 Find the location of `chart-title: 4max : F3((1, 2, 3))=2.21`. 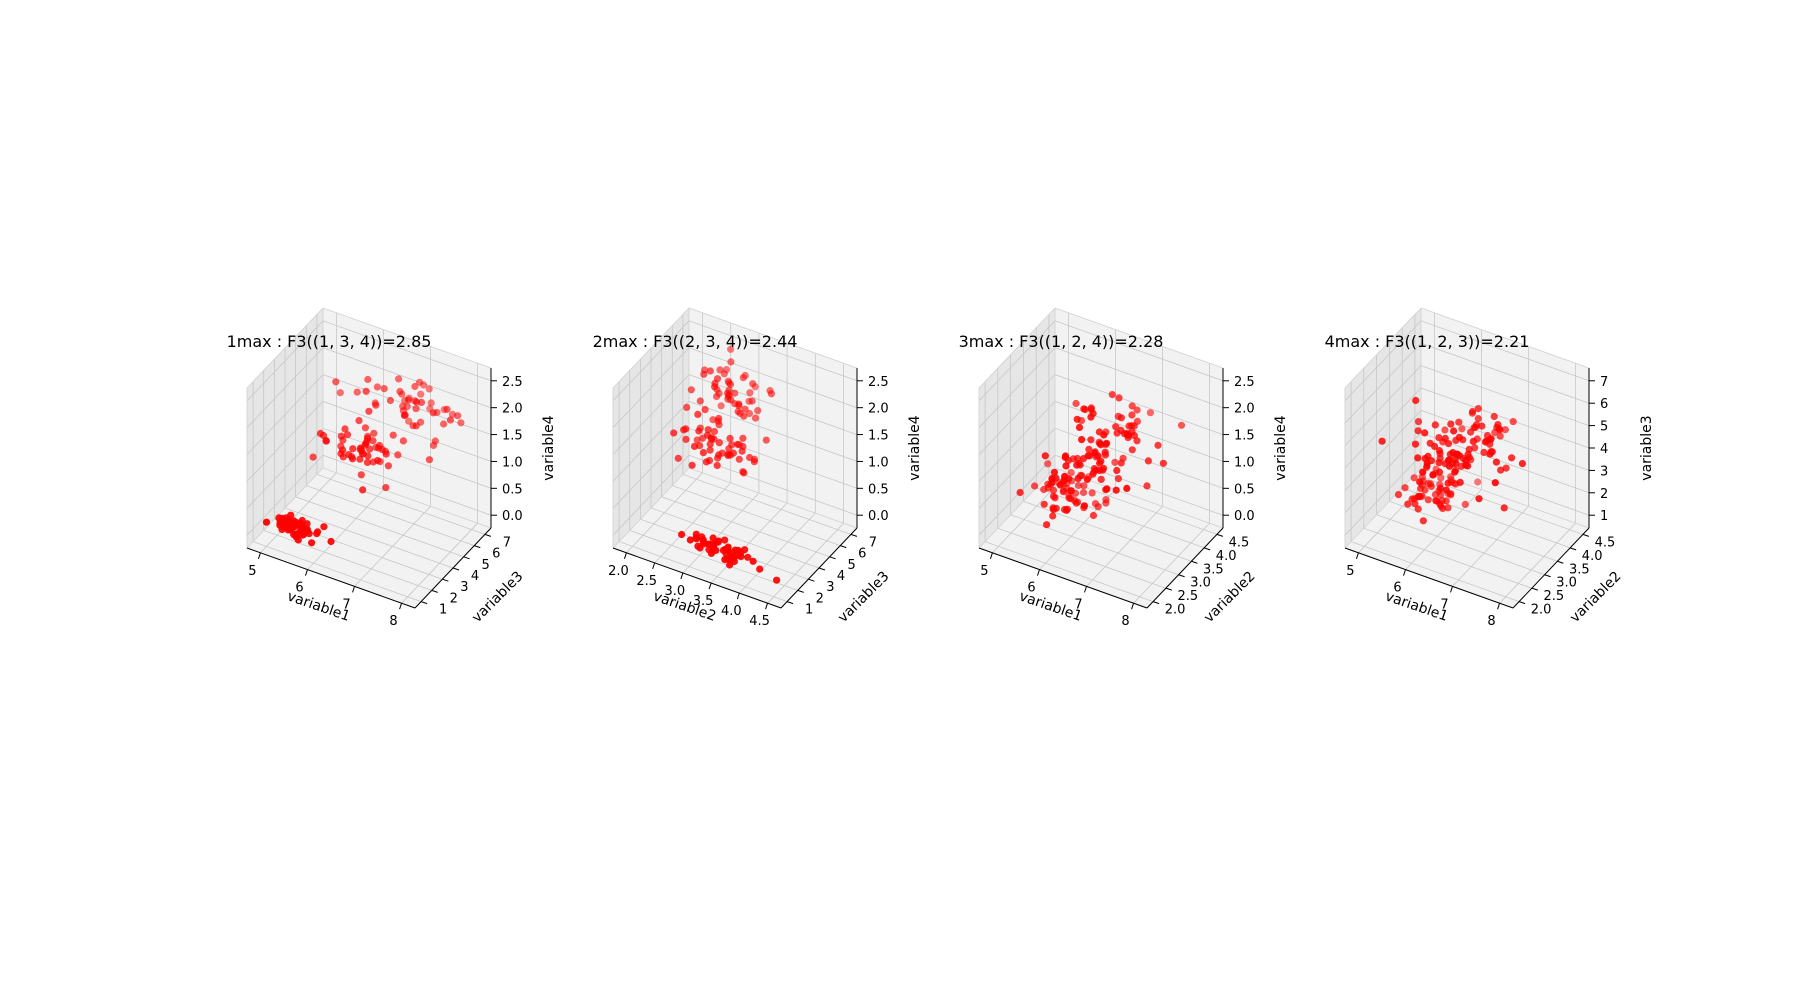

chart-title: 4max : F3((1, 2, 3))=2.21 is located at coordinates (1427, 341).